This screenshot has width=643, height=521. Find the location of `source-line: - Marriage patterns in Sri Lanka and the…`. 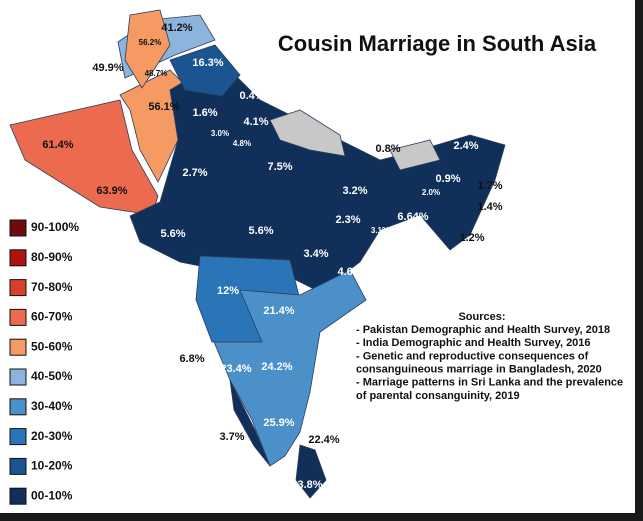

source-line: - Marriage patterns in Sri Lanka and the… is located at coordinates (489, 383).